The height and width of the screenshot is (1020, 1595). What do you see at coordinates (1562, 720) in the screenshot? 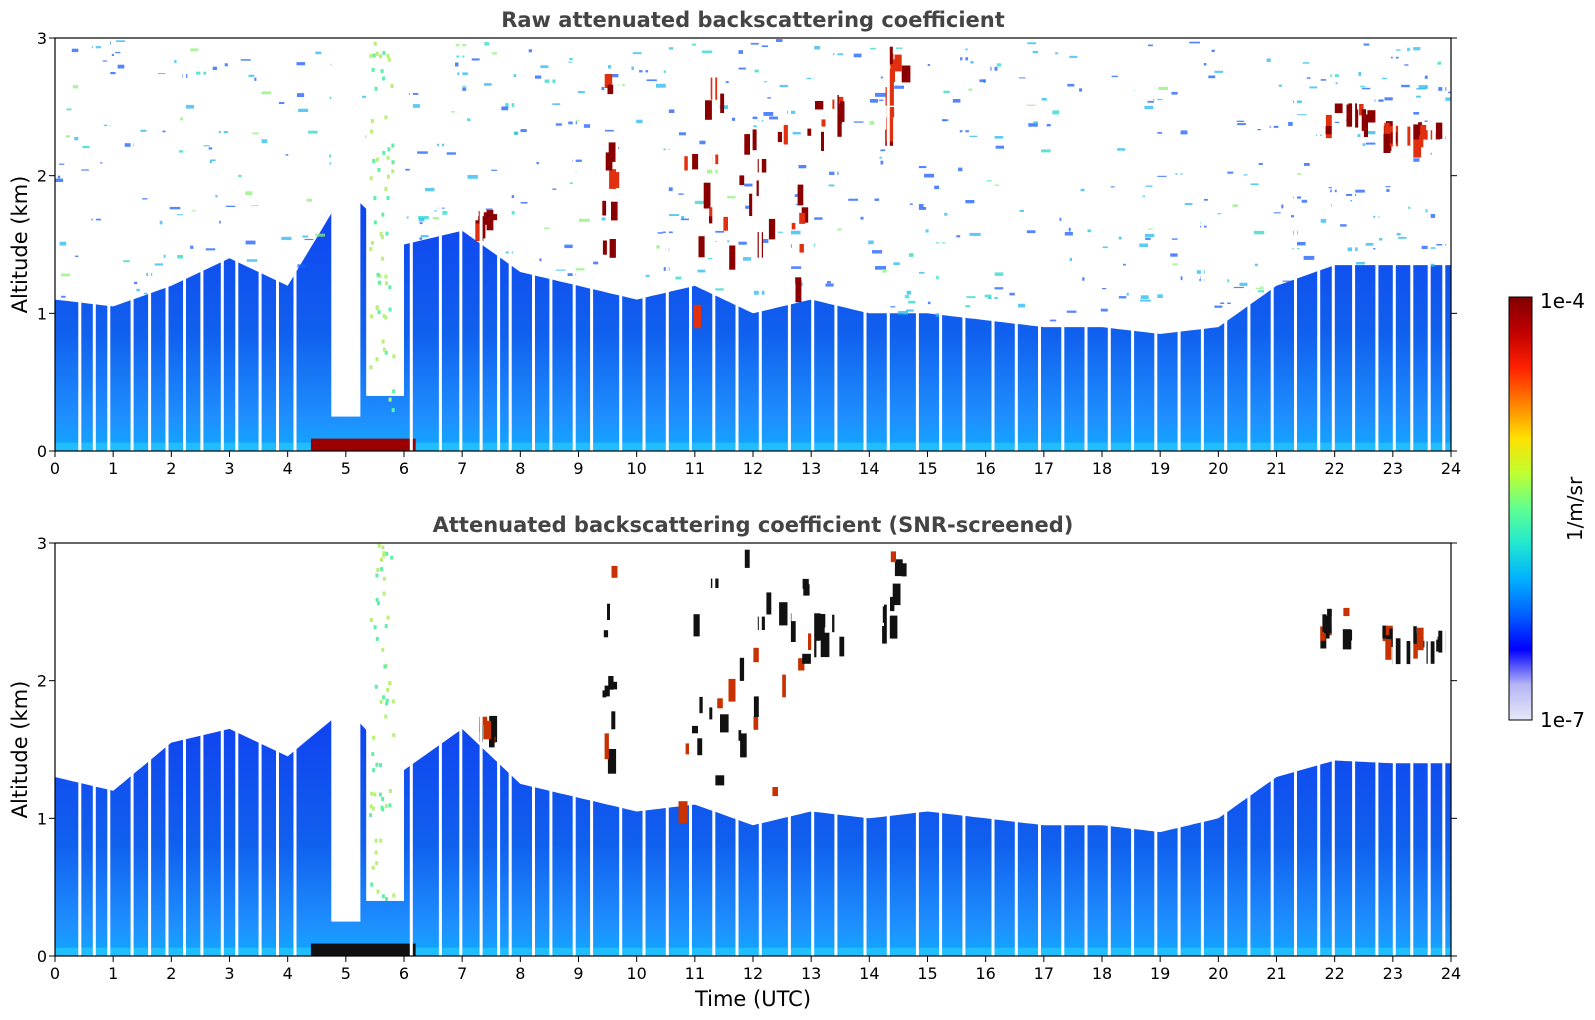
I see `colorbar-min-label: 1e-7` at bounding box center [1562, 720].